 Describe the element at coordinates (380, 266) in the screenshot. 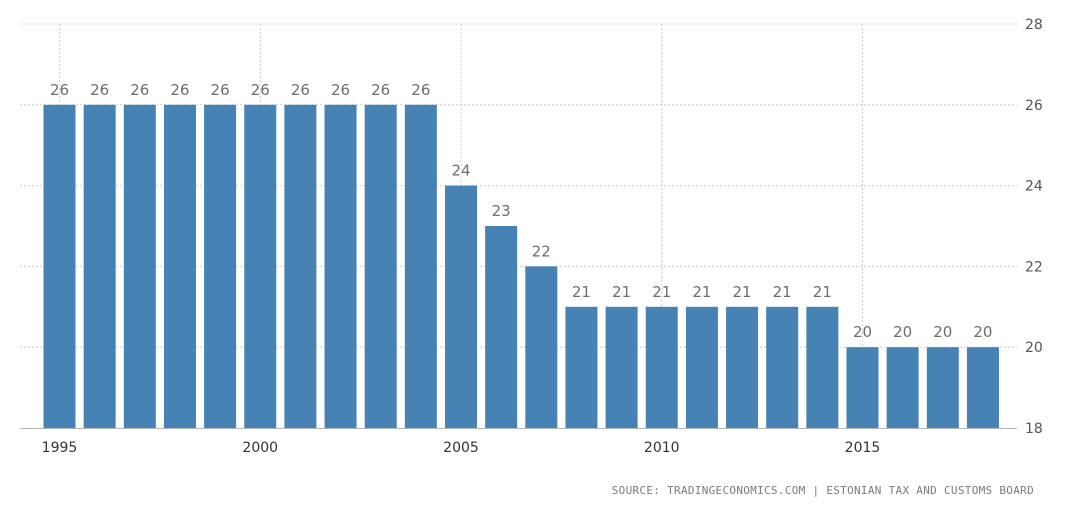

I see `bar-2003` at that location.